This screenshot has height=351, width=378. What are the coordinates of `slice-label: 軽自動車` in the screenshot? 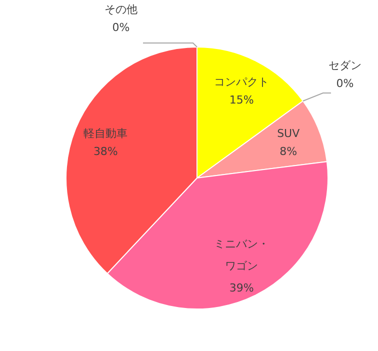 It's located at (106, 133).